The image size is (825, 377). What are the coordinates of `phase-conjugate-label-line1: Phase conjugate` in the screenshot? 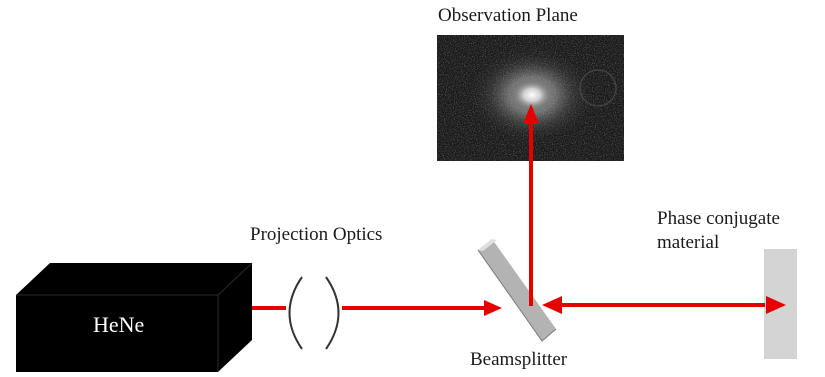 It's located at (718, 218).